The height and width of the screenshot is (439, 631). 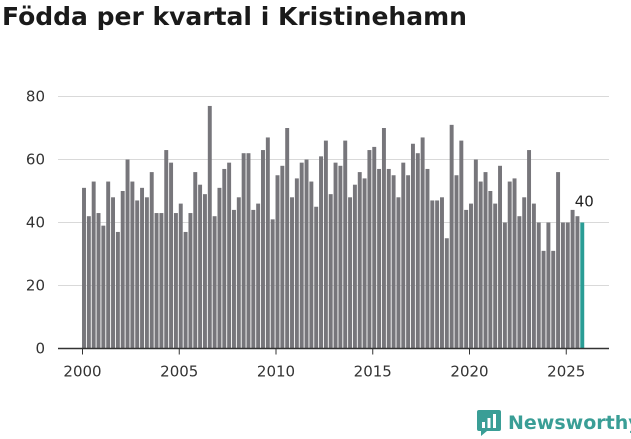 I want to click on x-tick-label: 2005, so click(x=179, y=372).